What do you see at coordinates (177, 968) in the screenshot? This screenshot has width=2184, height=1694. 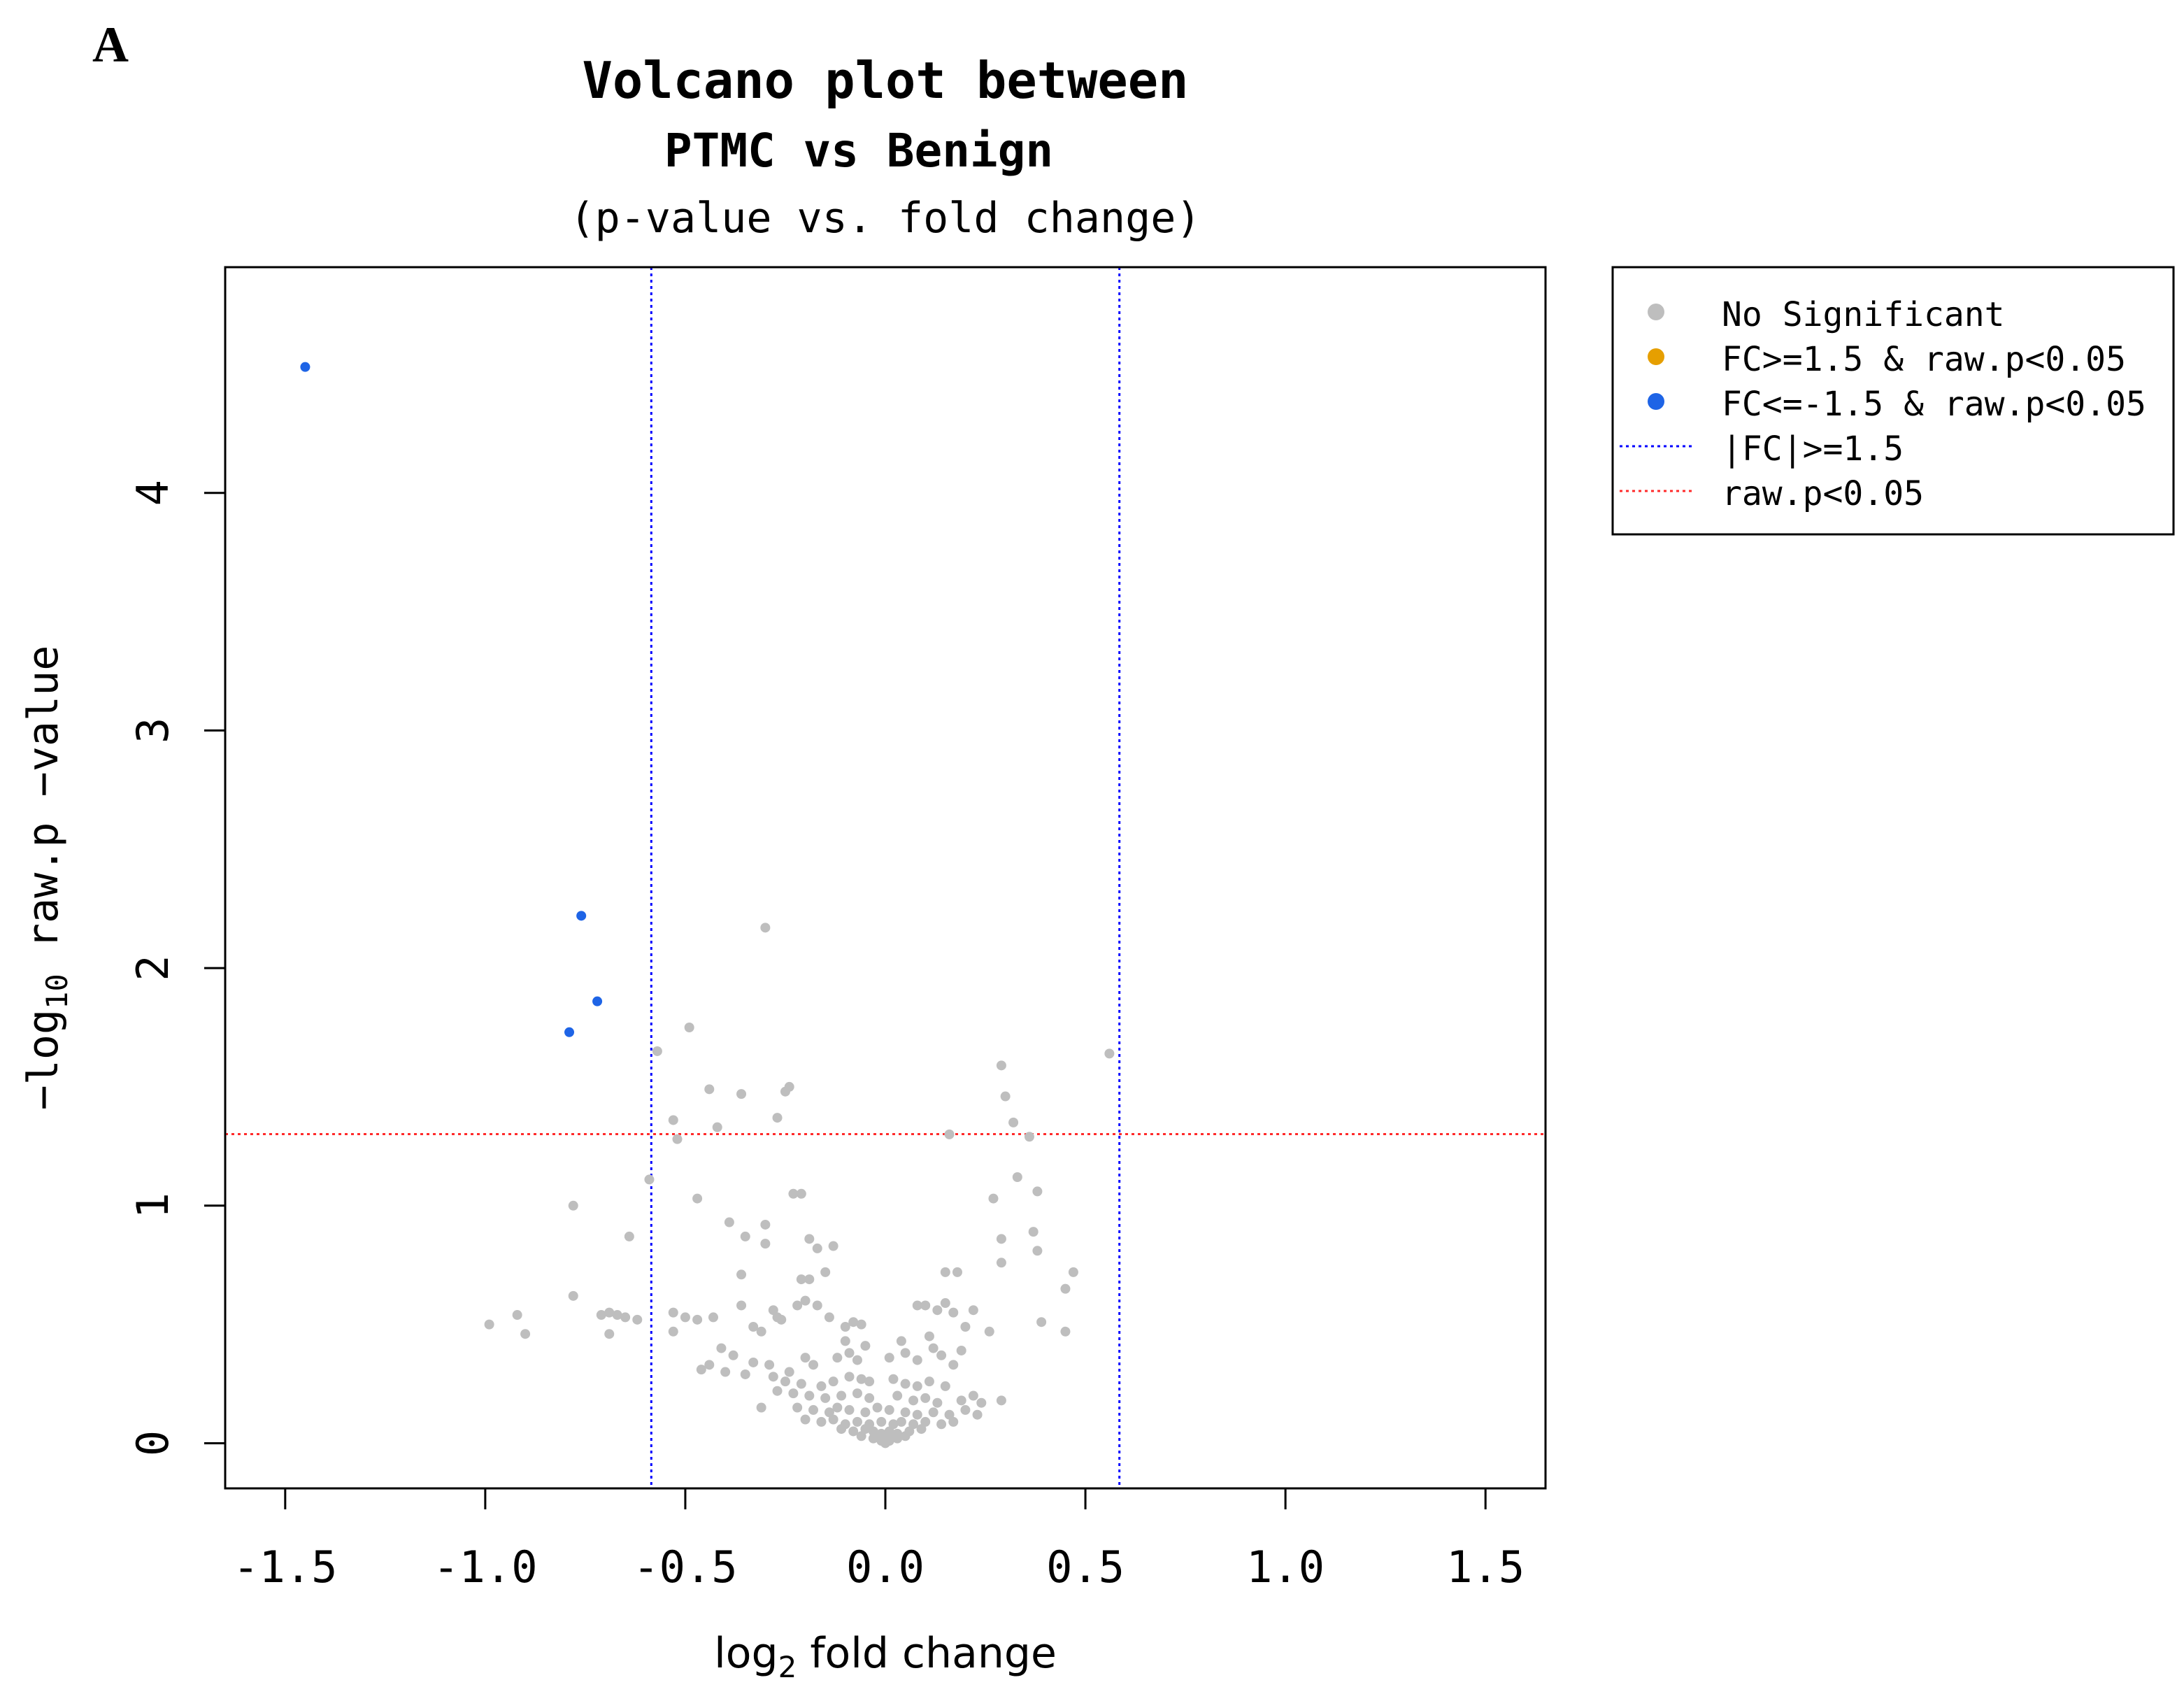 I see `y-axis: 0 1 2 3 4` at bounding box center [177, 968].